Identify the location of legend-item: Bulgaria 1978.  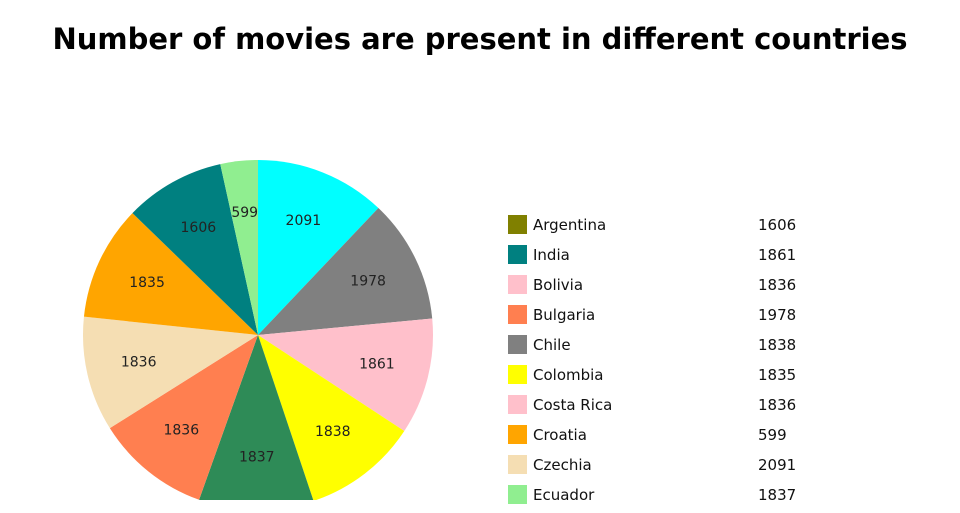
(658, 318).